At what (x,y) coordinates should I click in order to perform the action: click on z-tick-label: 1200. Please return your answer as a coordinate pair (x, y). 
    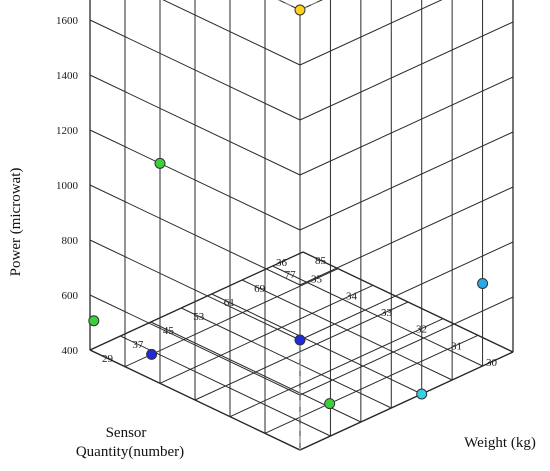
    Looking at the image, I should click on (67, 131).